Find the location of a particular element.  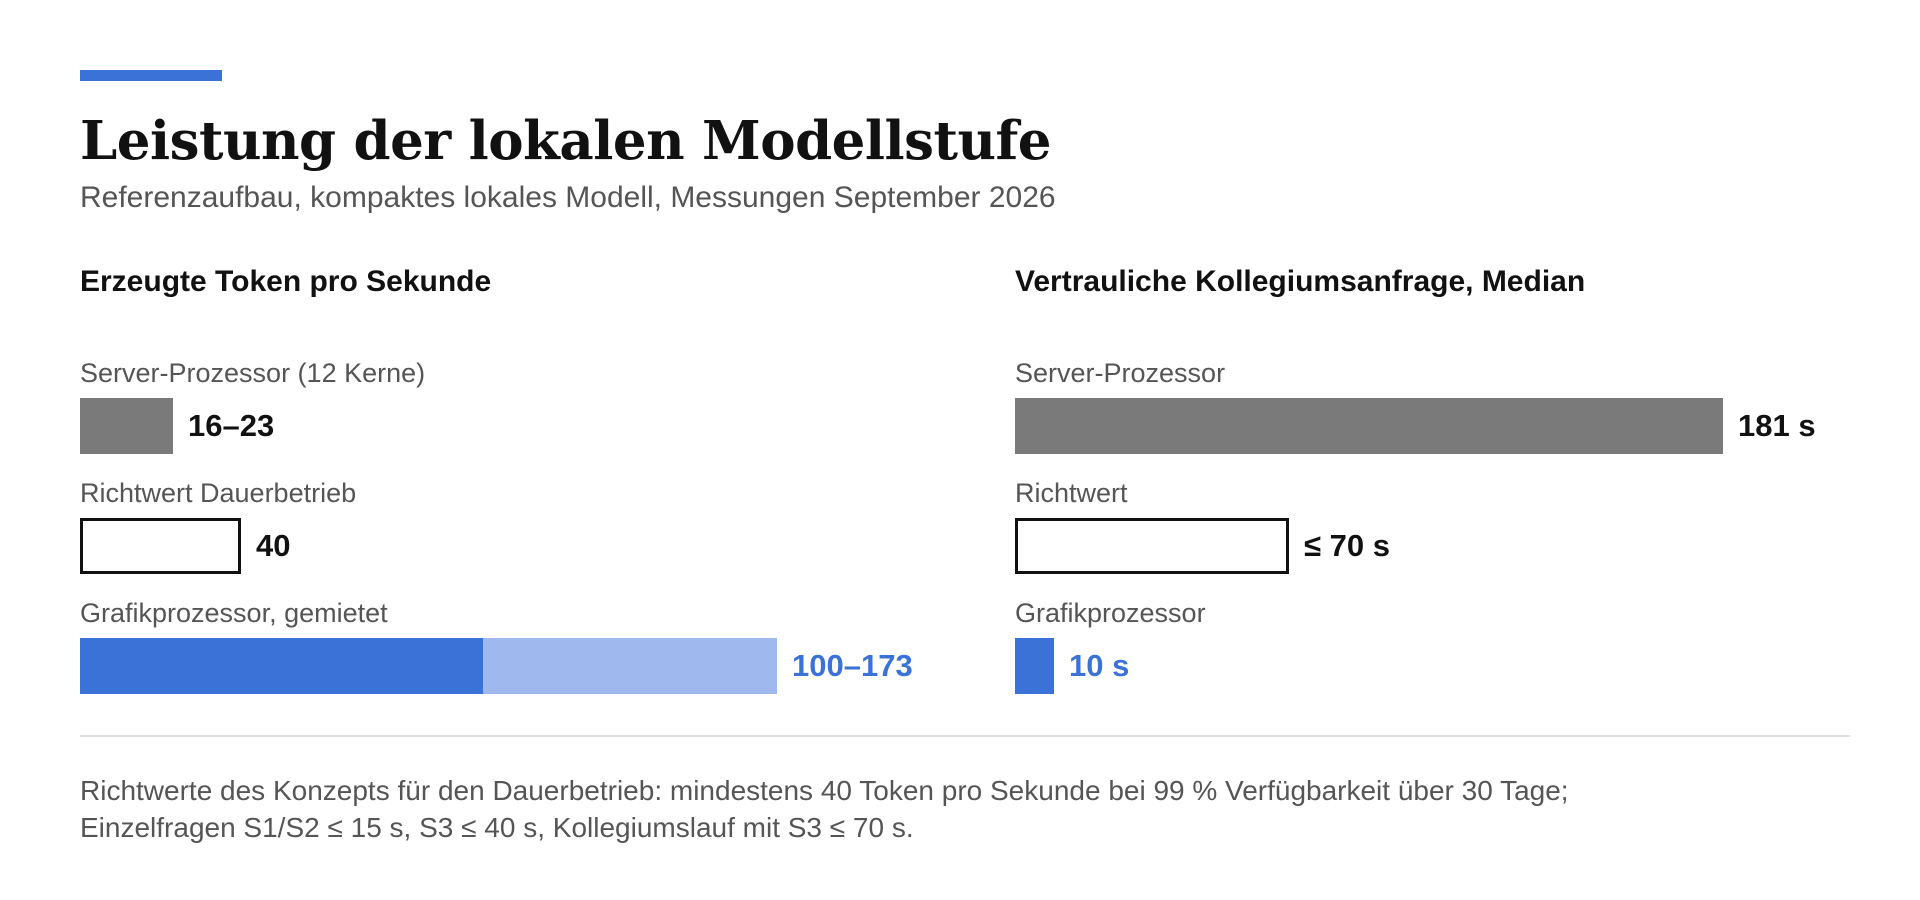

bar-row: Richtwert ≤ 70 s is located at coordinates (1465, 526).